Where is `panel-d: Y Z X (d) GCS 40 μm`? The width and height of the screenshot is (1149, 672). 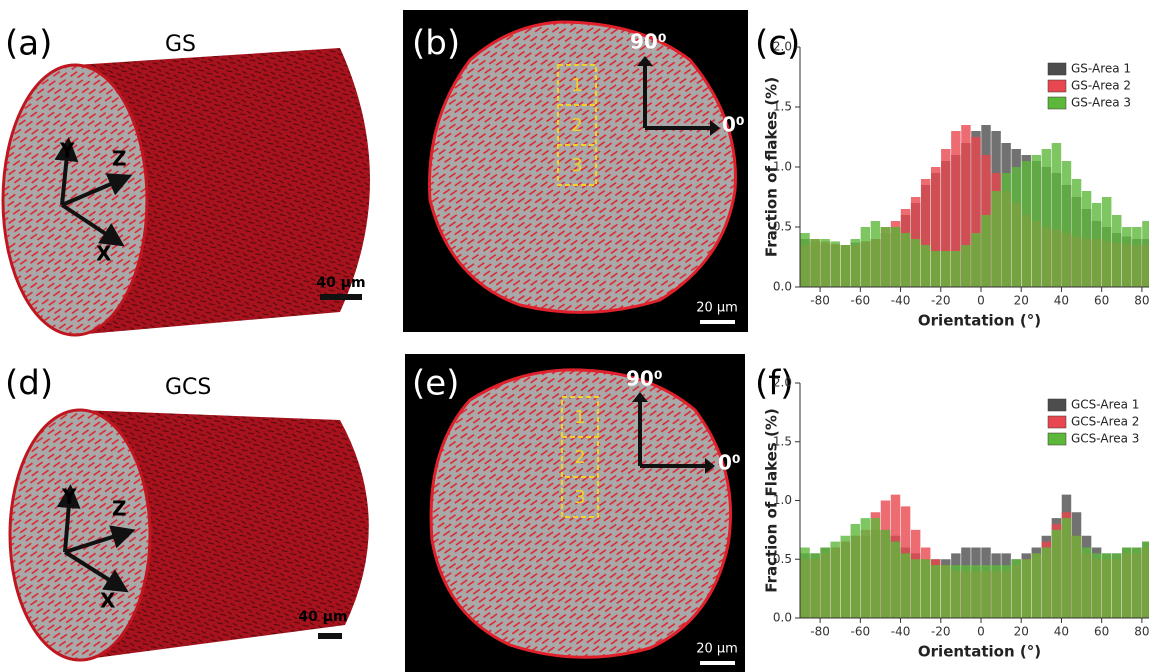
panel-d: Y Z X (d) GCS 40 μm is located at coordinates (187, 513).